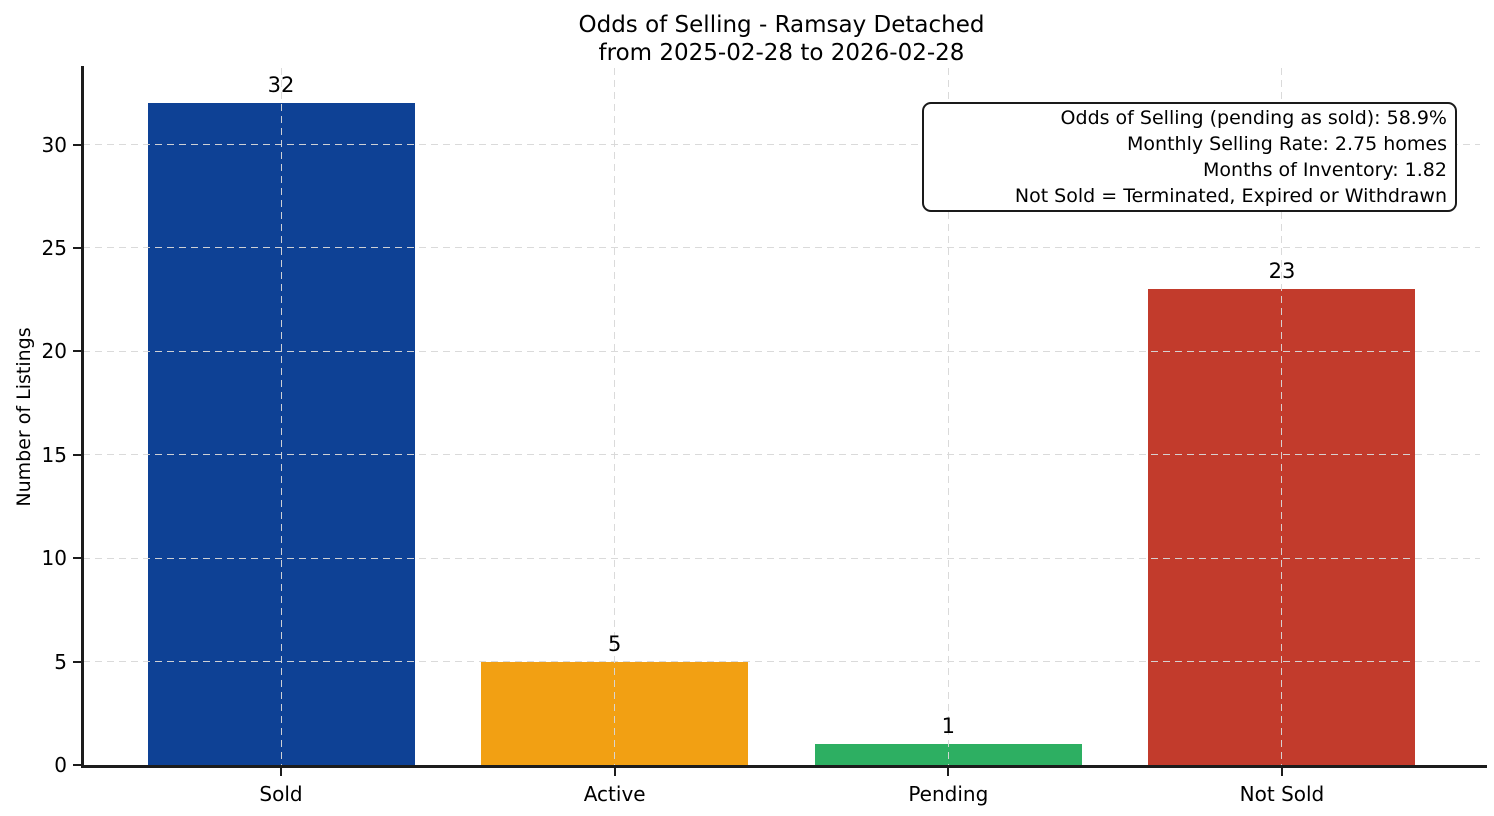 This screenshot has height=816, width=1494. Describe the element at coordinates (54, 144) in the screenshot. I see `y-tick-label: 30` at that location.